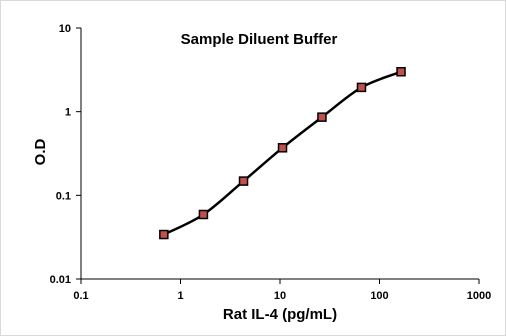 This screenshot has width=506, height=336. I want to click on y-tick-label: 0.01, so click(60, 280).